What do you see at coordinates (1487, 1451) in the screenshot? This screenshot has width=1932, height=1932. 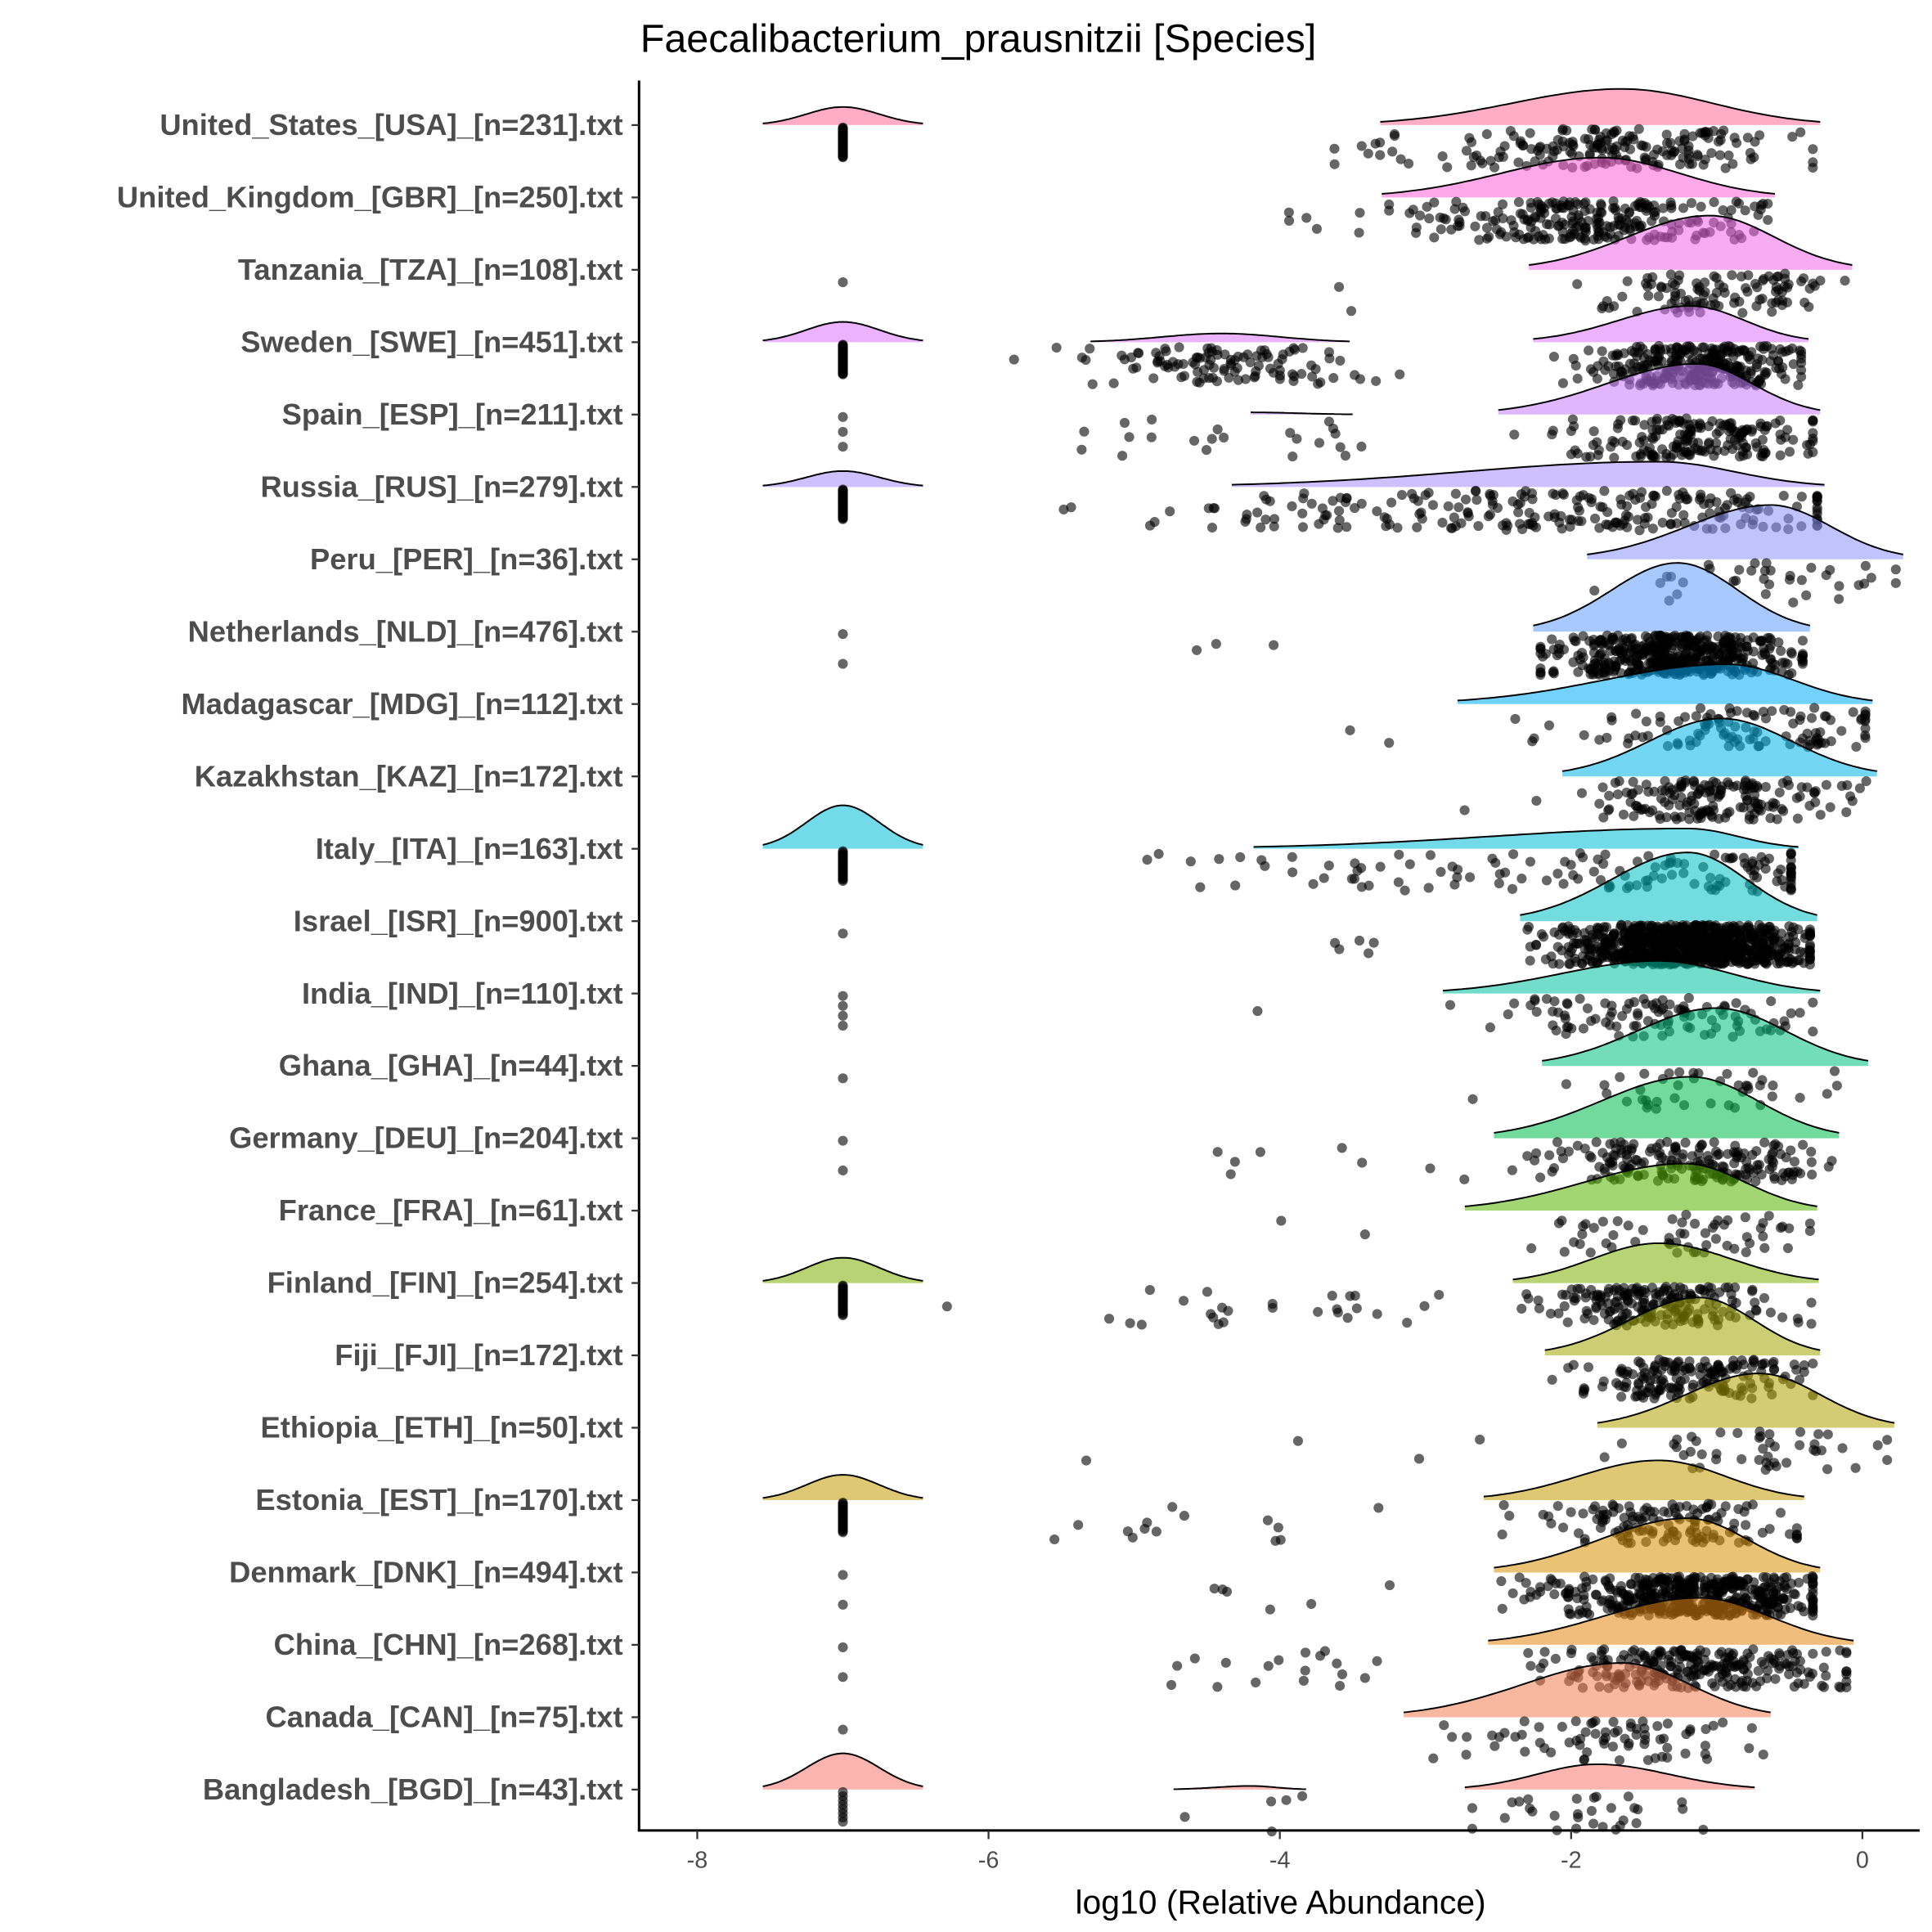 I see `points` at bounding box center [1487, 1451].